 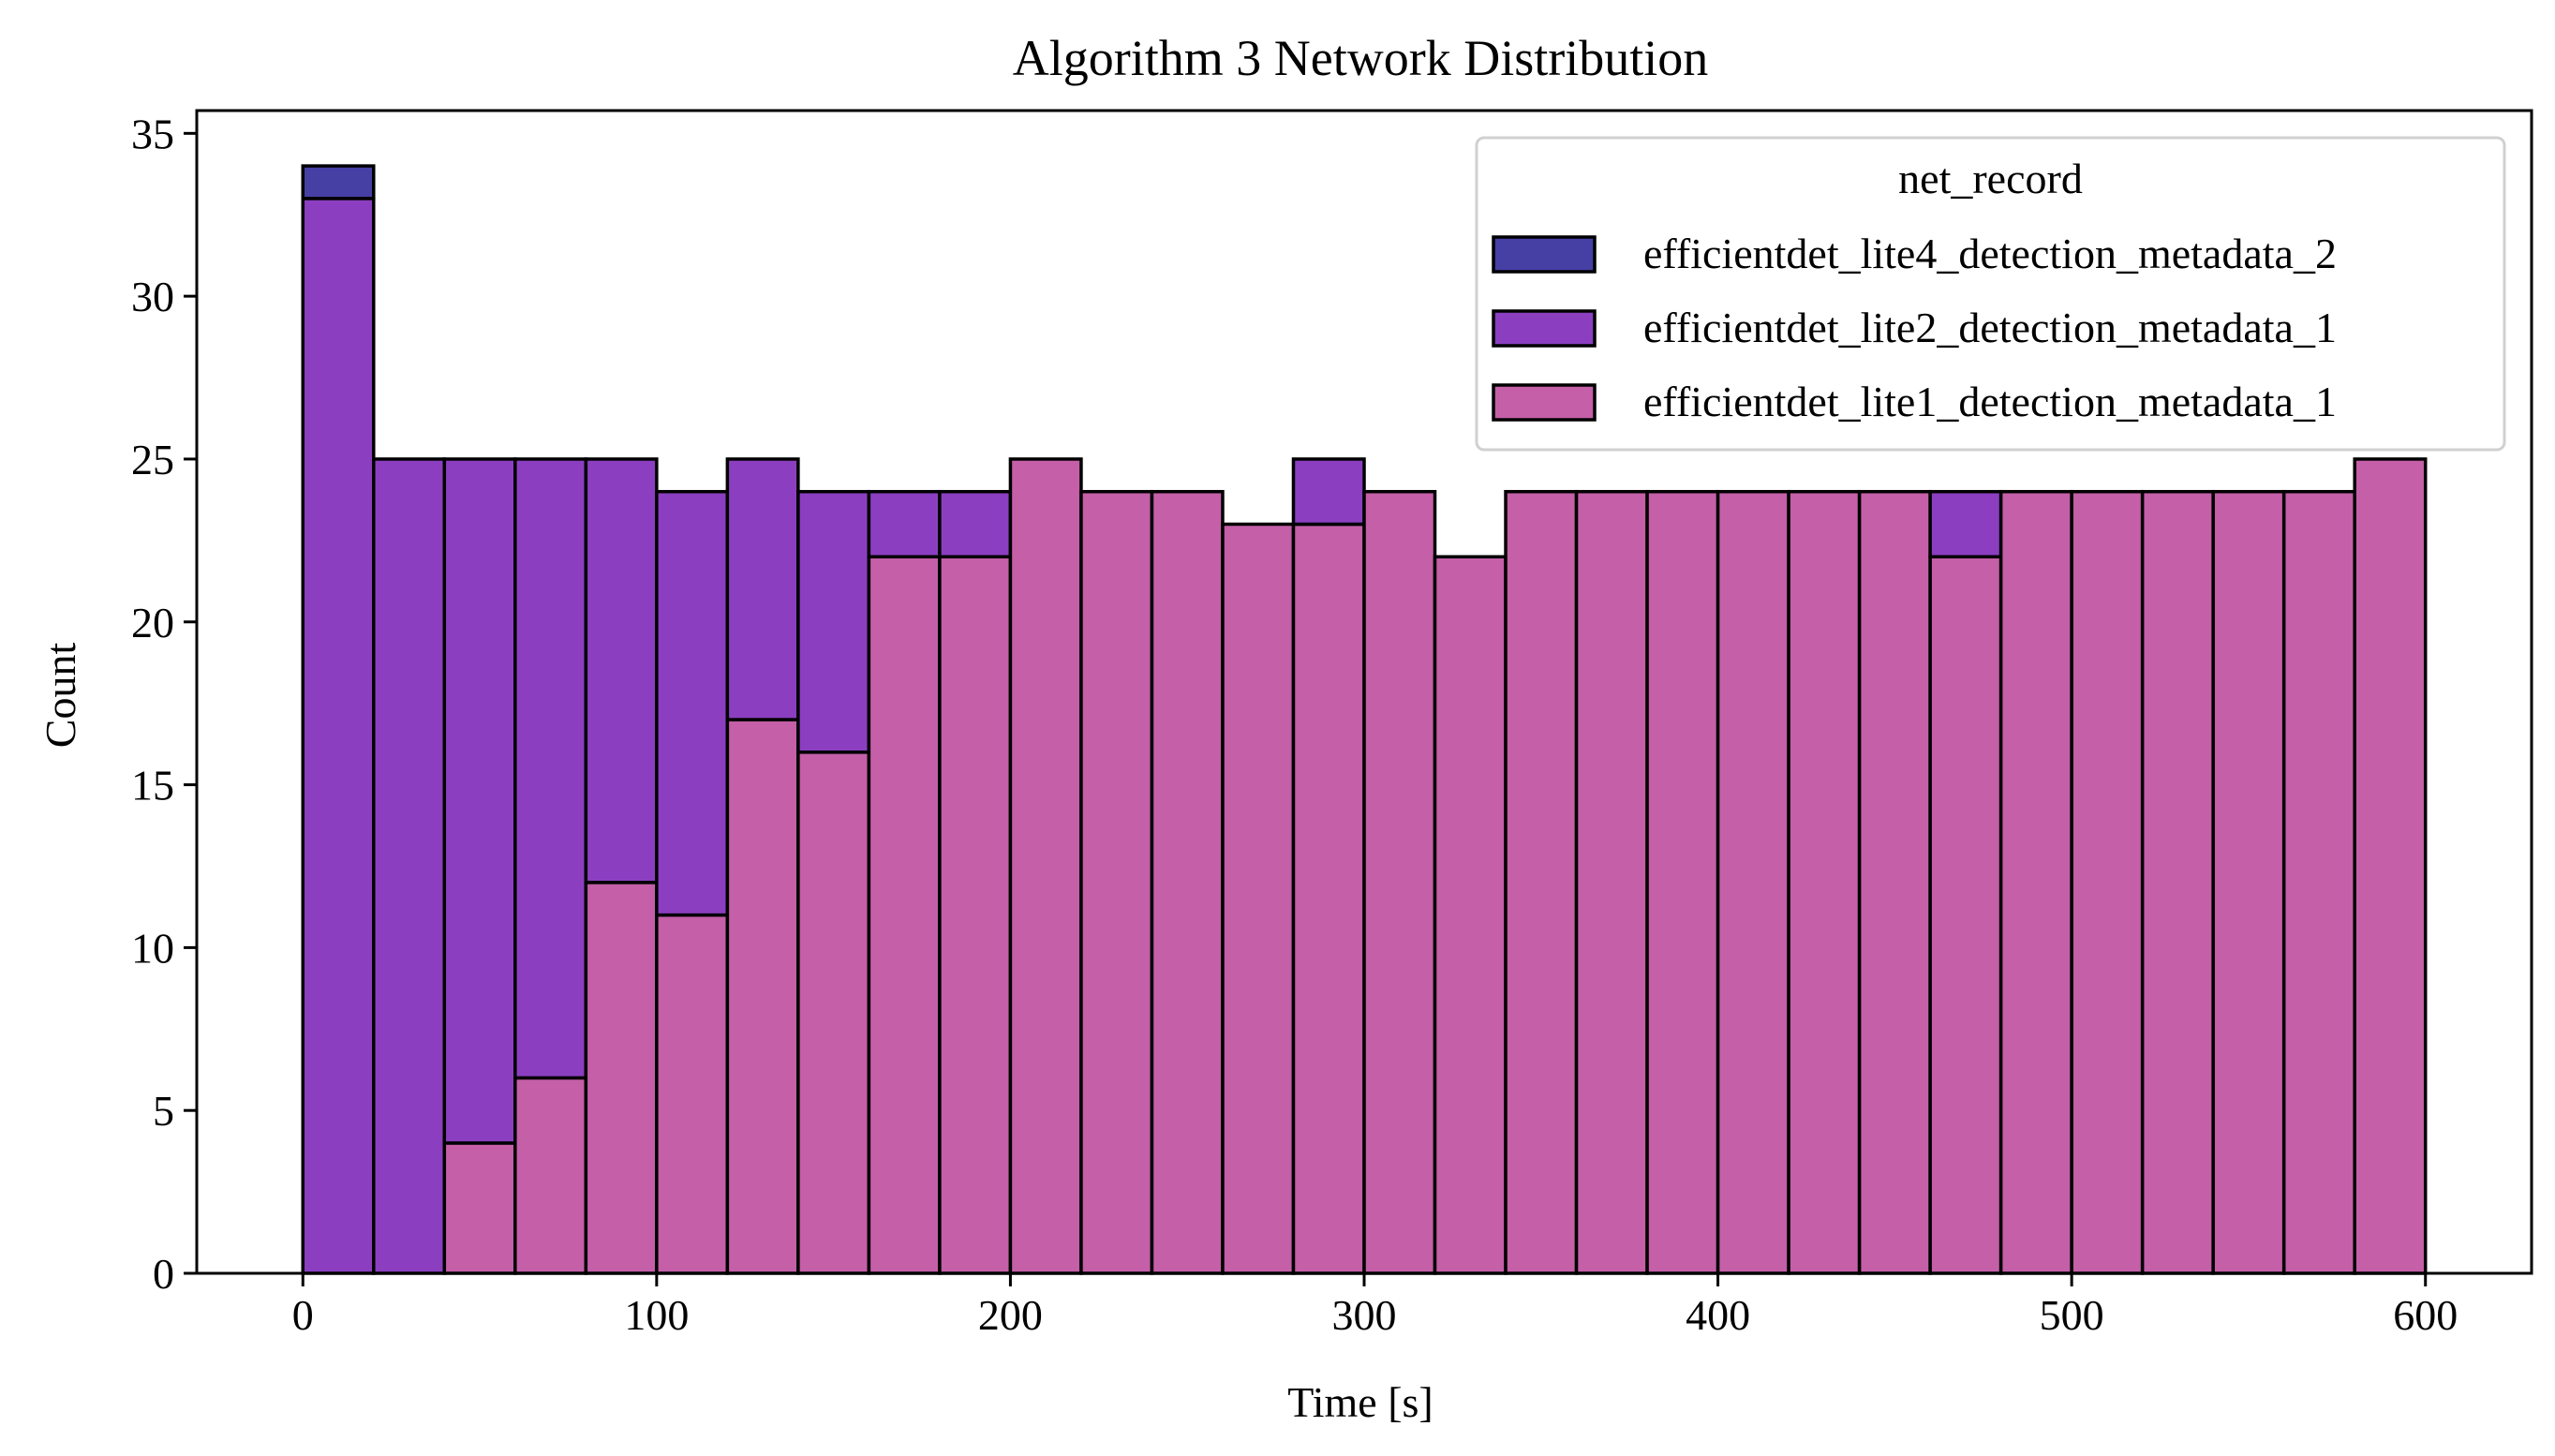 What do you see at coordinates (303, 1315) in the screenshot?
I see `x-tick-label: 0` at bounding box center [303, 1315].